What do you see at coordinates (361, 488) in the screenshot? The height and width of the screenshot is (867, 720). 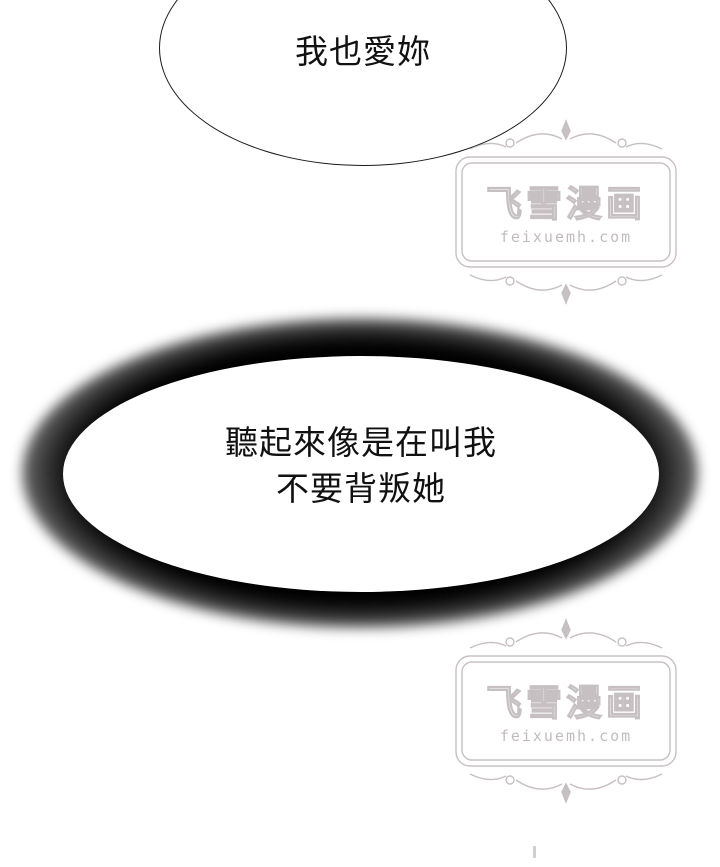 I see `thought-bubble-line: 不要背叛她` at bounding box center [361, 488].